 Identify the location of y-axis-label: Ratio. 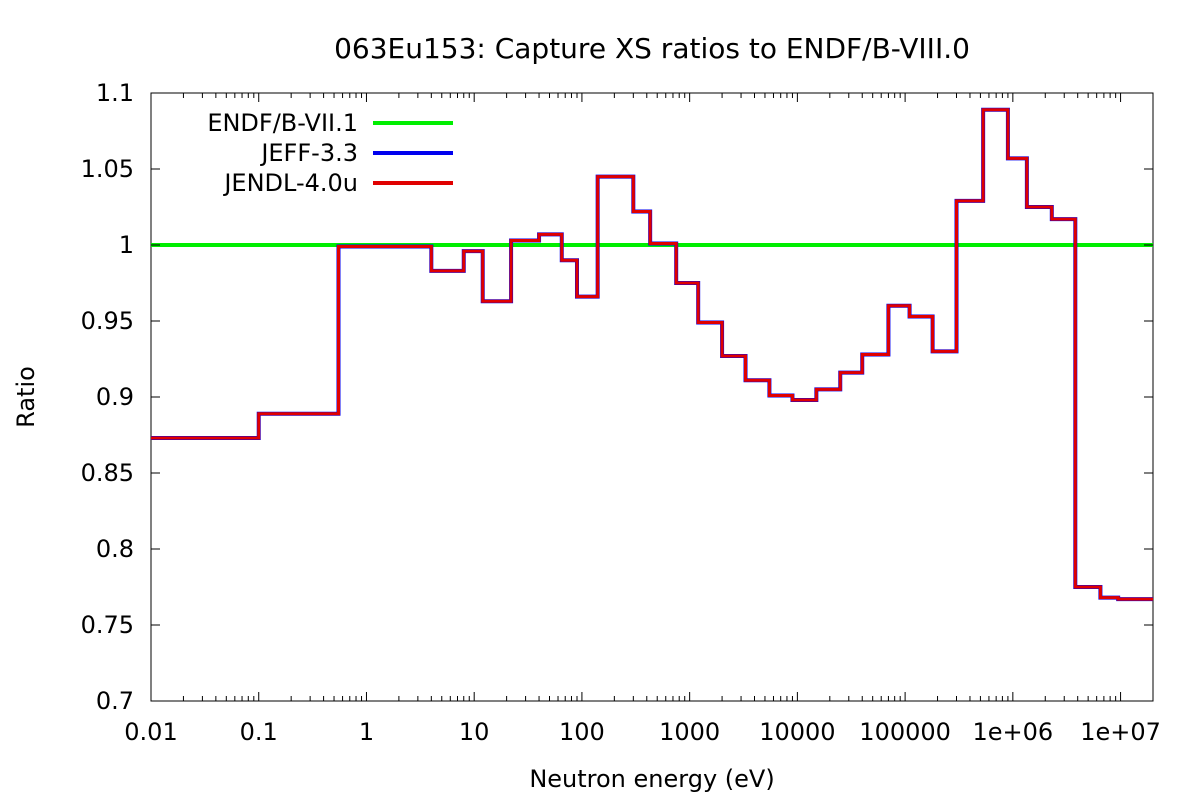
(26, 397).